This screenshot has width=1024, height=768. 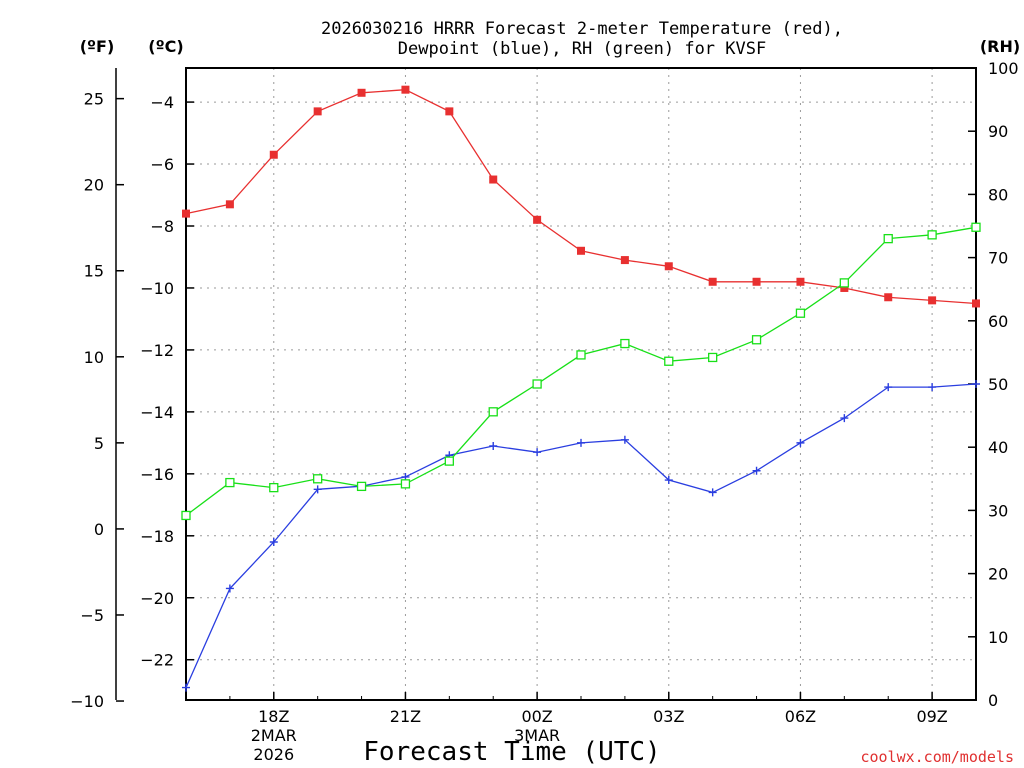 What do you see at coordinates (157, 536) in the screenshot?
I see `celsius-tick-label: −18` at bounding box center [157, 536].